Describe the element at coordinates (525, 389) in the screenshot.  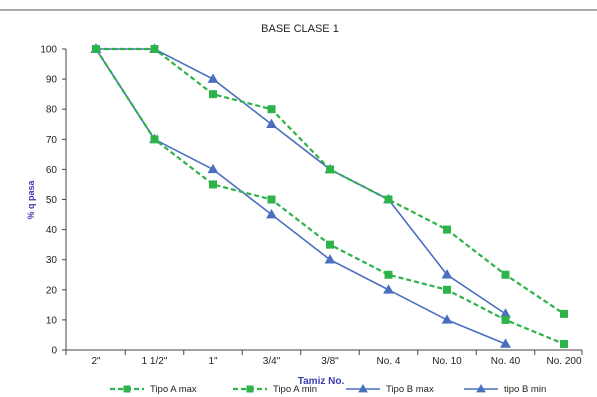
I see `legend-label: tipo B min` at that location.